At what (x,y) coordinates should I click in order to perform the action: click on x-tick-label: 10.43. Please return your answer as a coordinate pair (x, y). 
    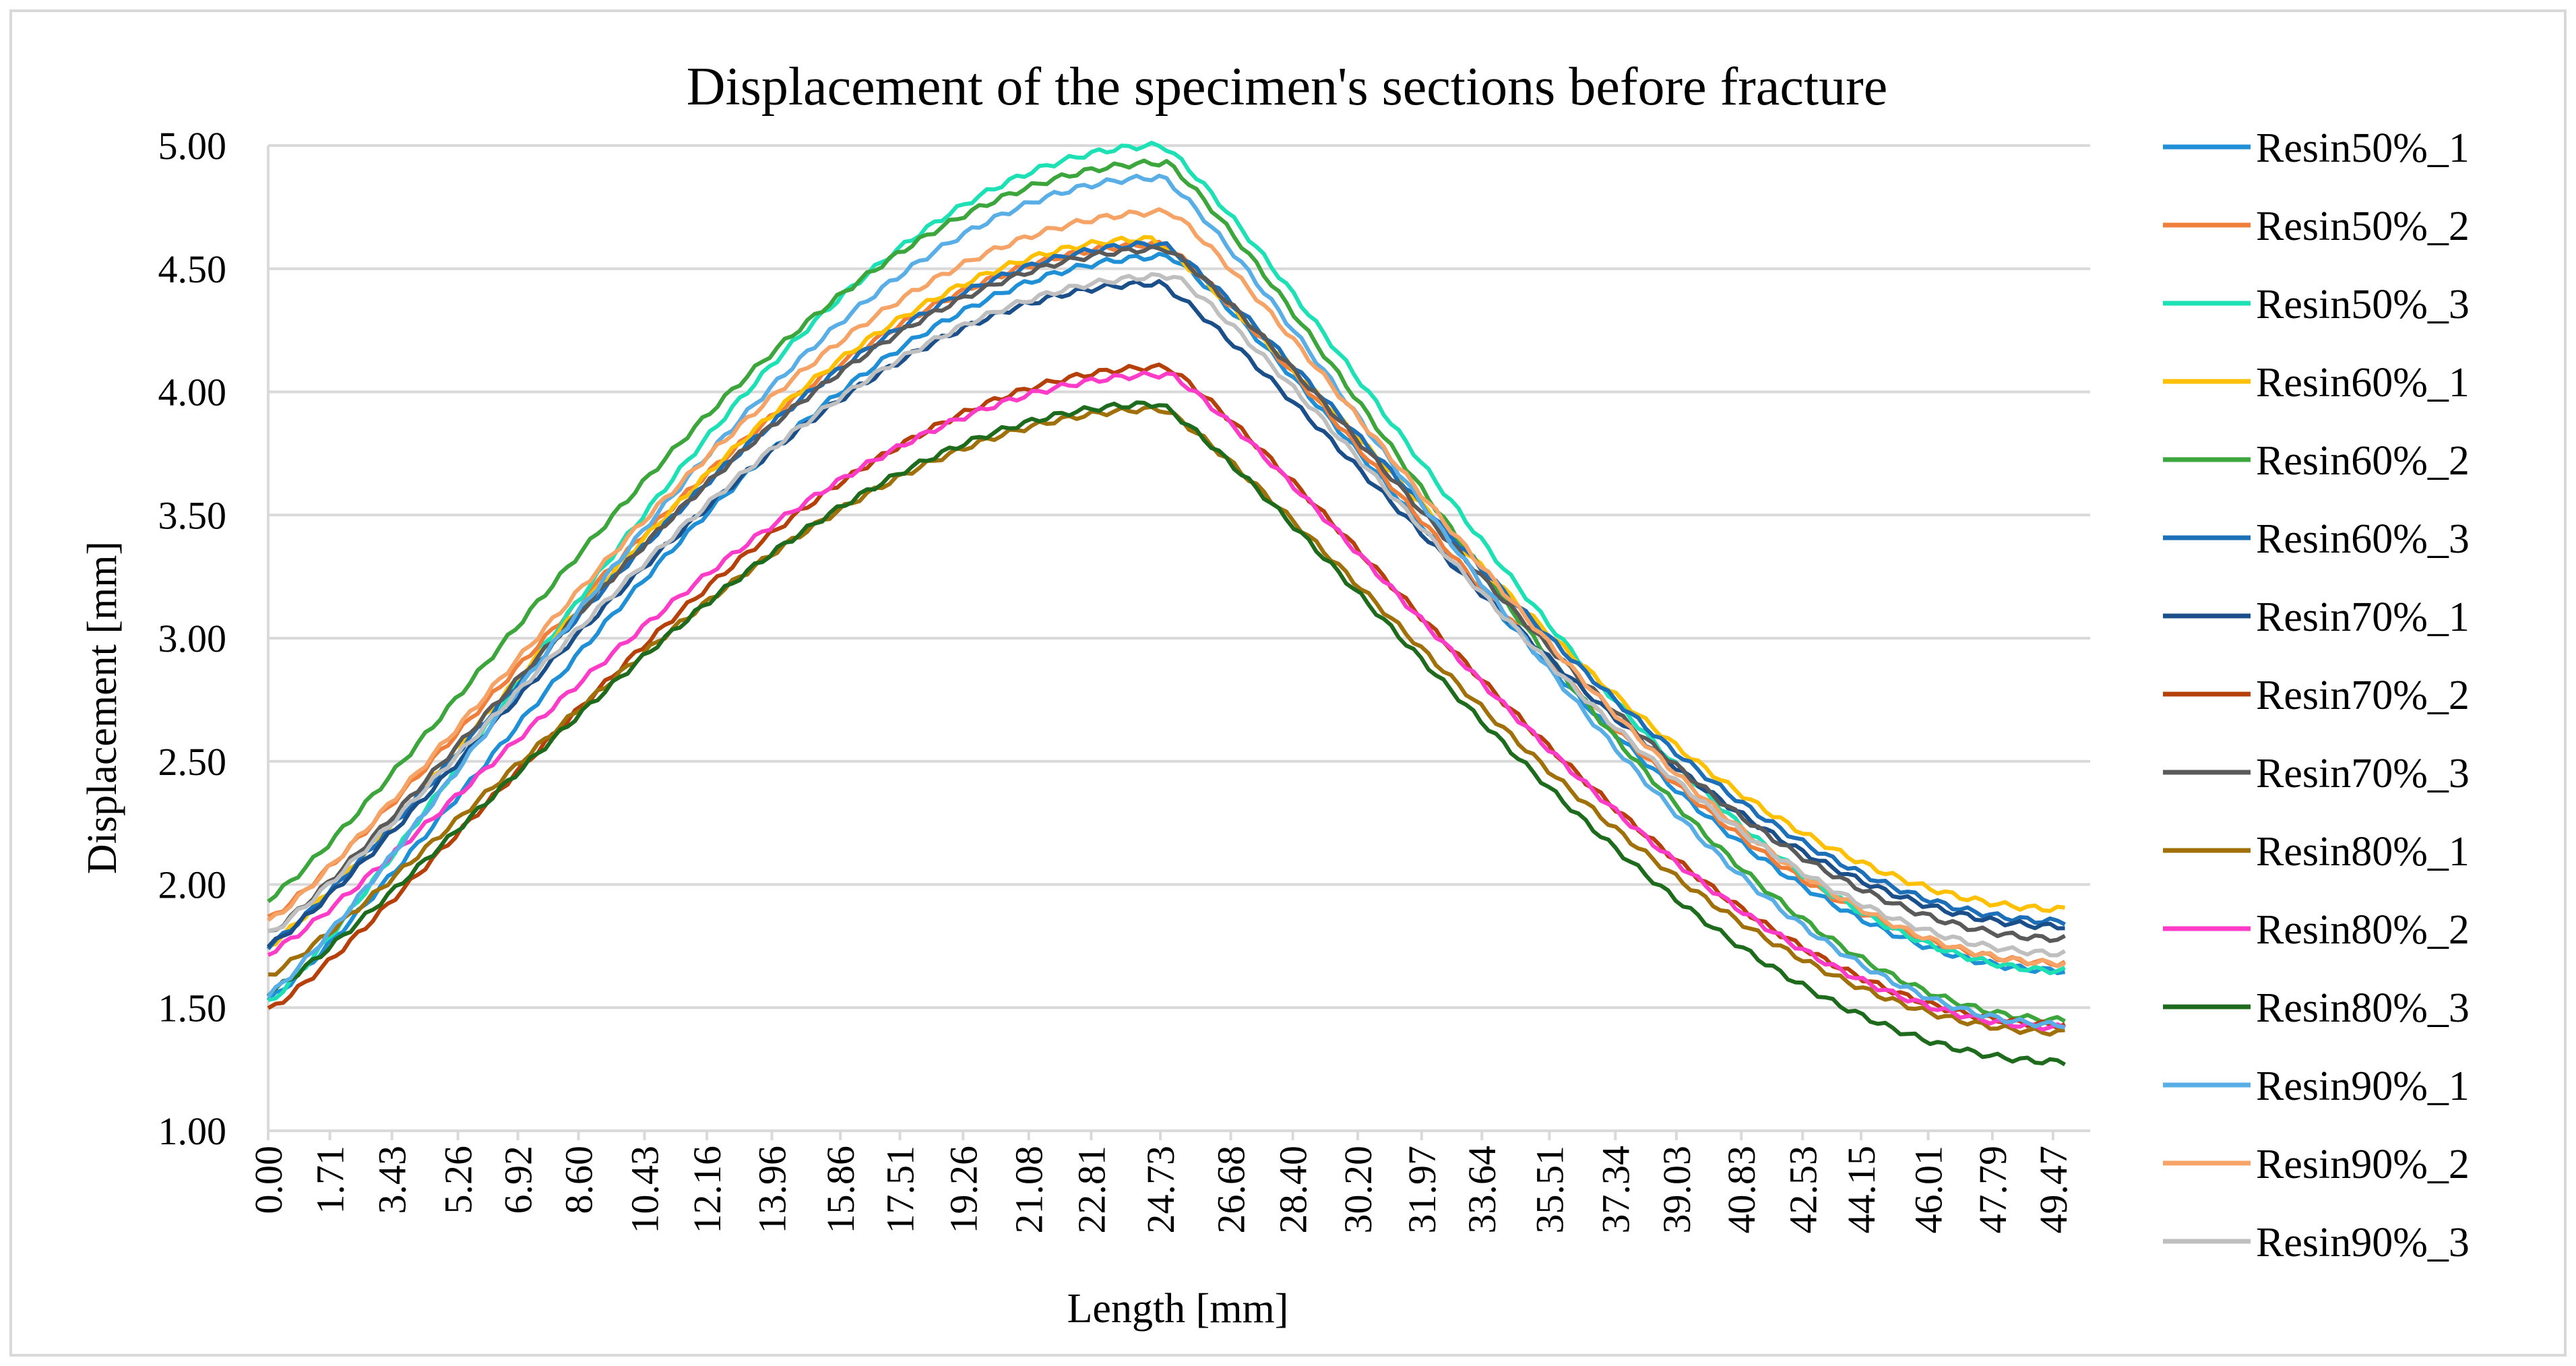
    Looking at the image, I should click on (644, 1190).